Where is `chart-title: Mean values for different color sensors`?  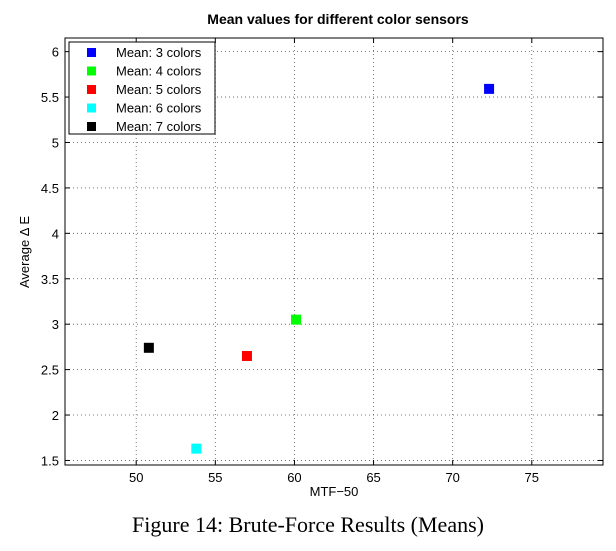
chart-title: Mean values for different color sensors is located at coordinates (338, 19).